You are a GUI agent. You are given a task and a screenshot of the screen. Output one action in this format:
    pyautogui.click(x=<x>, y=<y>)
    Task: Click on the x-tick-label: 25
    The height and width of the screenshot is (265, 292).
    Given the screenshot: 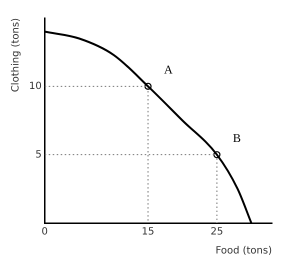 What is the action you would take?
    pyautogui.click(x=217, y=232)
    